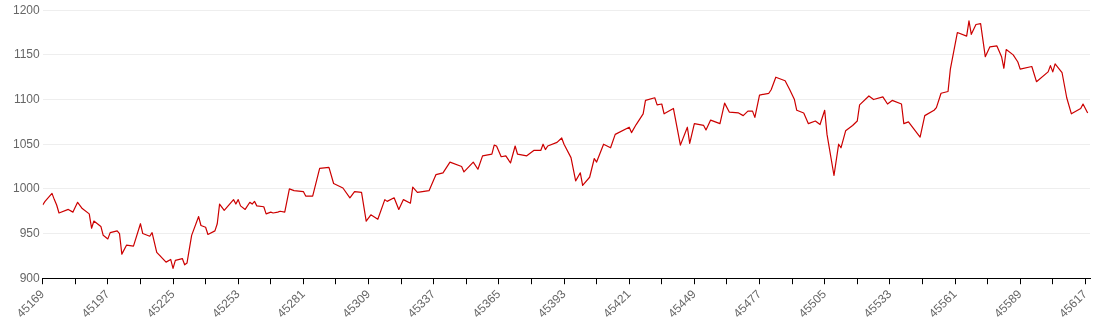 Image resolution: width=1100 pixels, height=326 pixels. Describe the element at coordinates (26, 143) in the screenshot. I see `y-tick-label: 1050` at that location.